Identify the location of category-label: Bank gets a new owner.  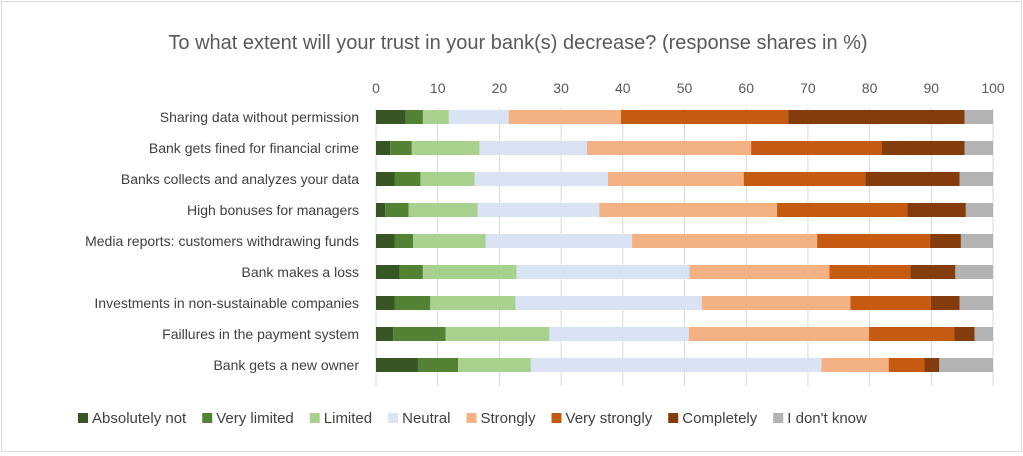
(286, 365).